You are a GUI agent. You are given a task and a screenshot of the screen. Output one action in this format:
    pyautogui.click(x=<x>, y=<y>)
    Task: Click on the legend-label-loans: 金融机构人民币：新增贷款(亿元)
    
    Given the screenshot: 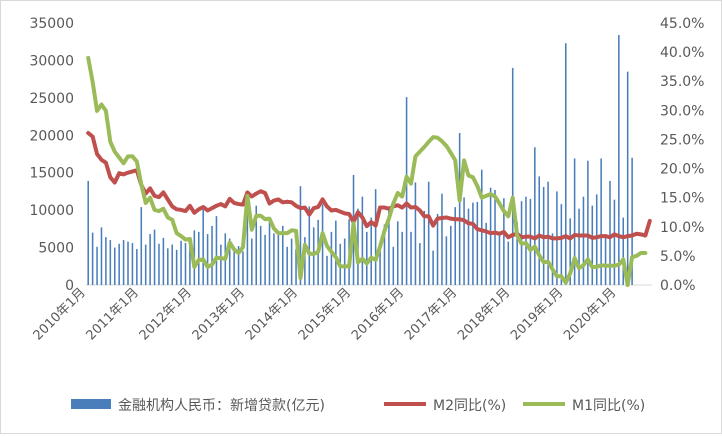 What is the action you would take?
    pyautogui.click(x=221, y=406)
    